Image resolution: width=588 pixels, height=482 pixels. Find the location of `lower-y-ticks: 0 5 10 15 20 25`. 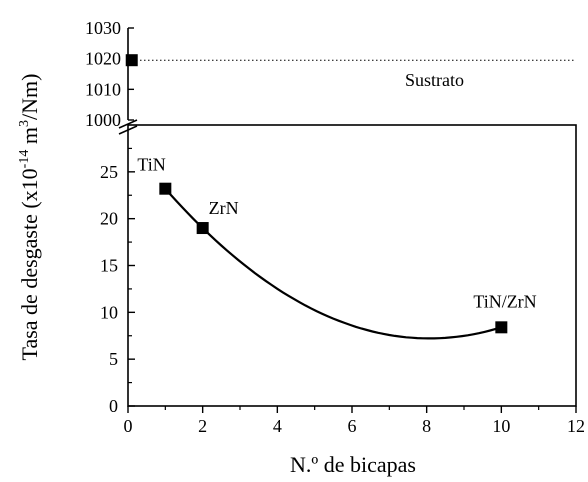

lower-y-ticks: 0 5 10 15 20 25 is located at coordinates (117, 281).